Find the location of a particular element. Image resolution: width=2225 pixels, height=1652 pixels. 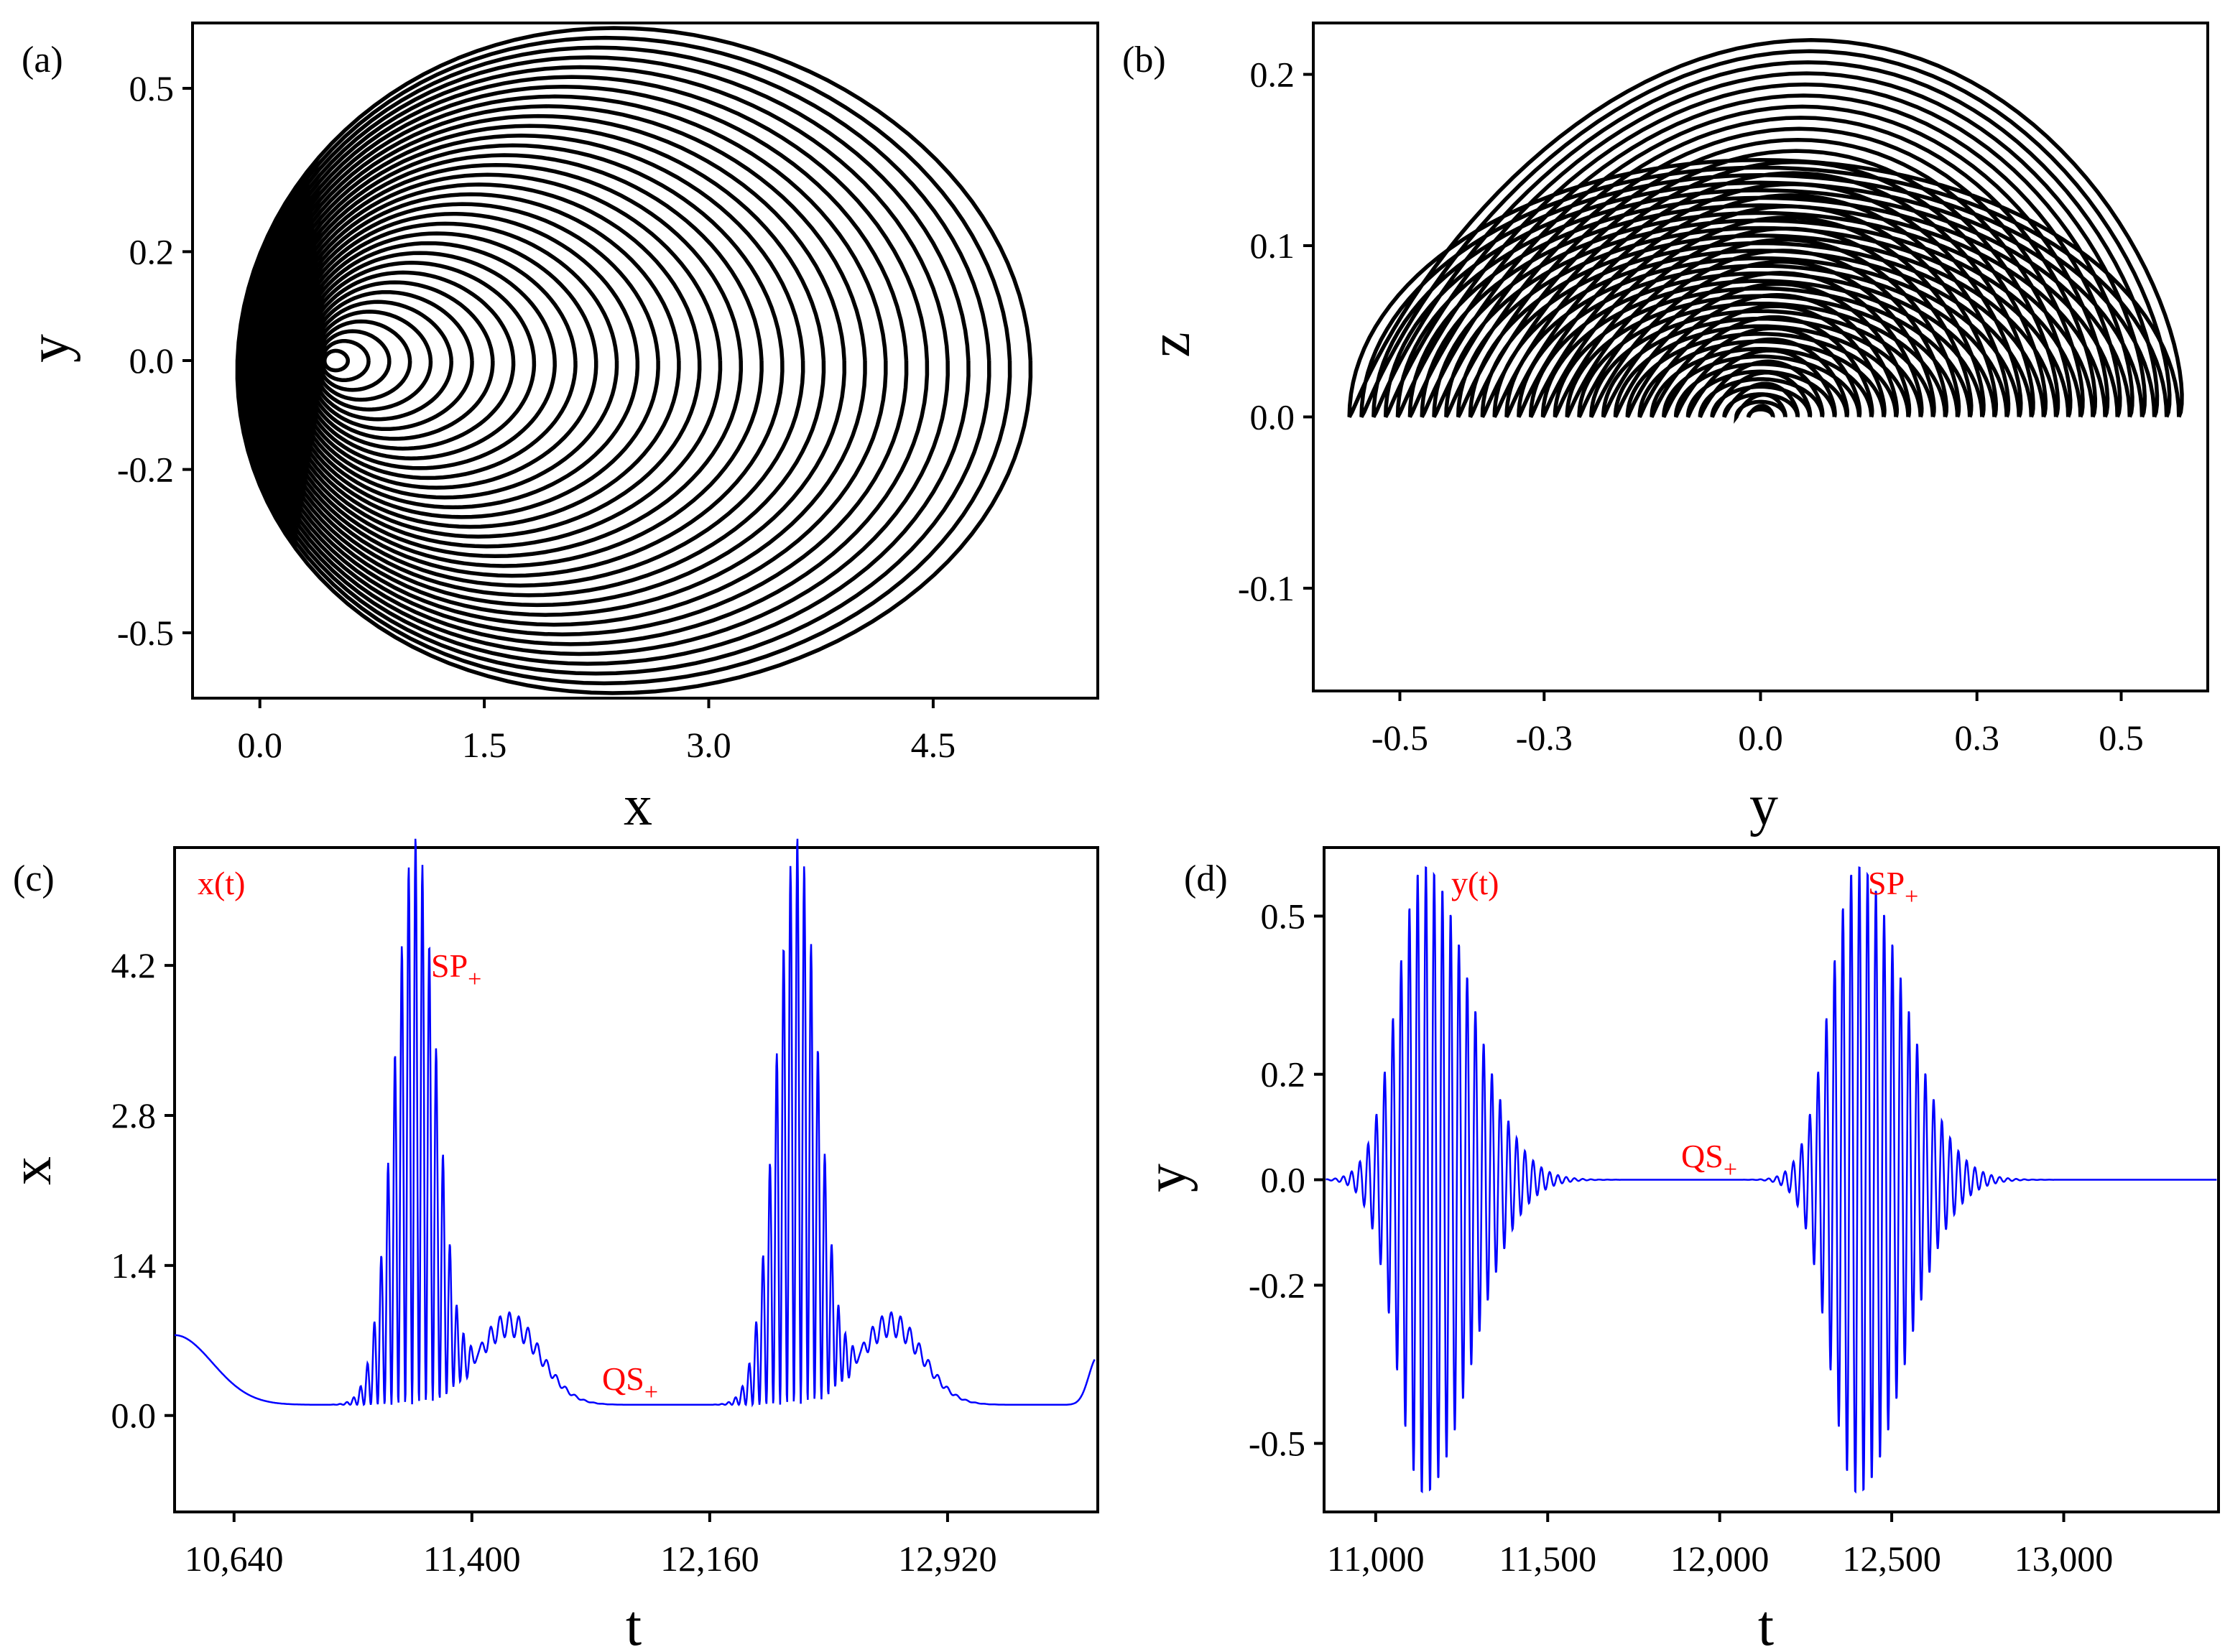

panel-c-ytick-label: 1.4 is located at coordinates (134, 1266).